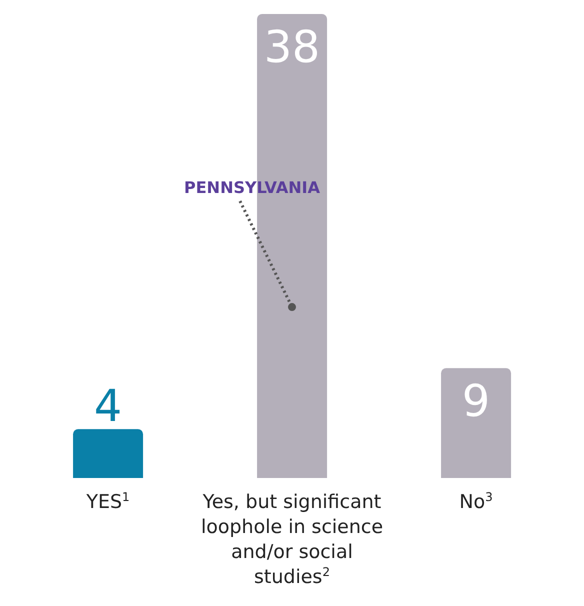 The height and width of the screenshot is (606, 584). I want to click on annotation: PENNSYLVANIA, so click(252, 188).